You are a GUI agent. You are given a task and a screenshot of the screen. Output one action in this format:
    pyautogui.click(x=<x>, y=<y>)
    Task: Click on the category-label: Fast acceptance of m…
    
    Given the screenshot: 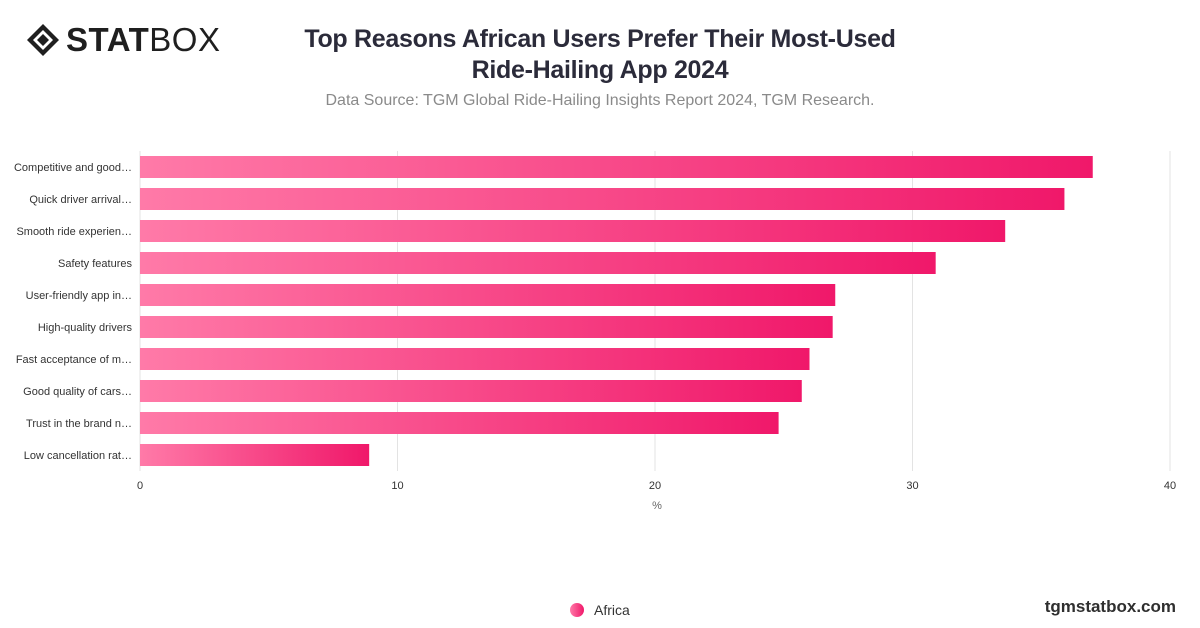 What is the action you would take?
    pyautogui.click(x=74, y=360)
    